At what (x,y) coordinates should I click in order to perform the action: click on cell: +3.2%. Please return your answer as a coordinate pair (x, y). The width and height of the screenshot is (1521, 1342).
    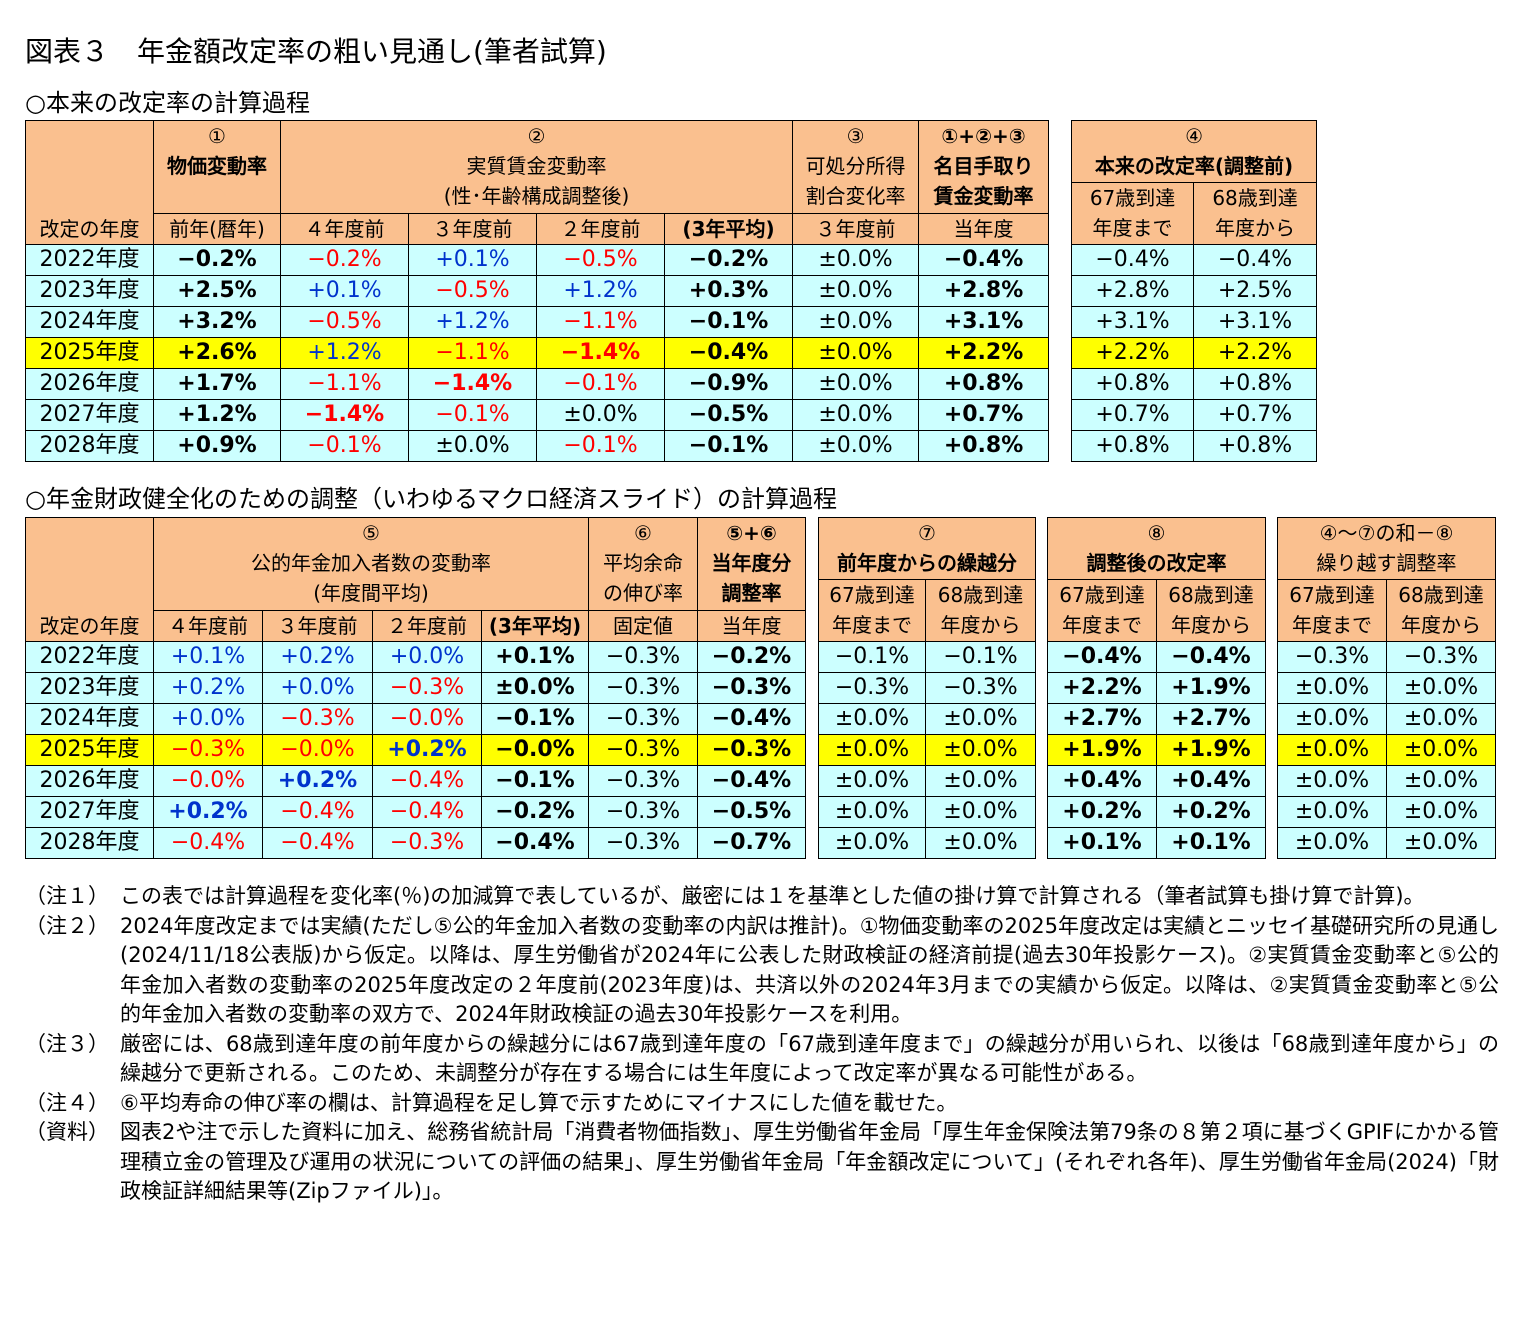
    Looking at the image, I should click on (217, 322).